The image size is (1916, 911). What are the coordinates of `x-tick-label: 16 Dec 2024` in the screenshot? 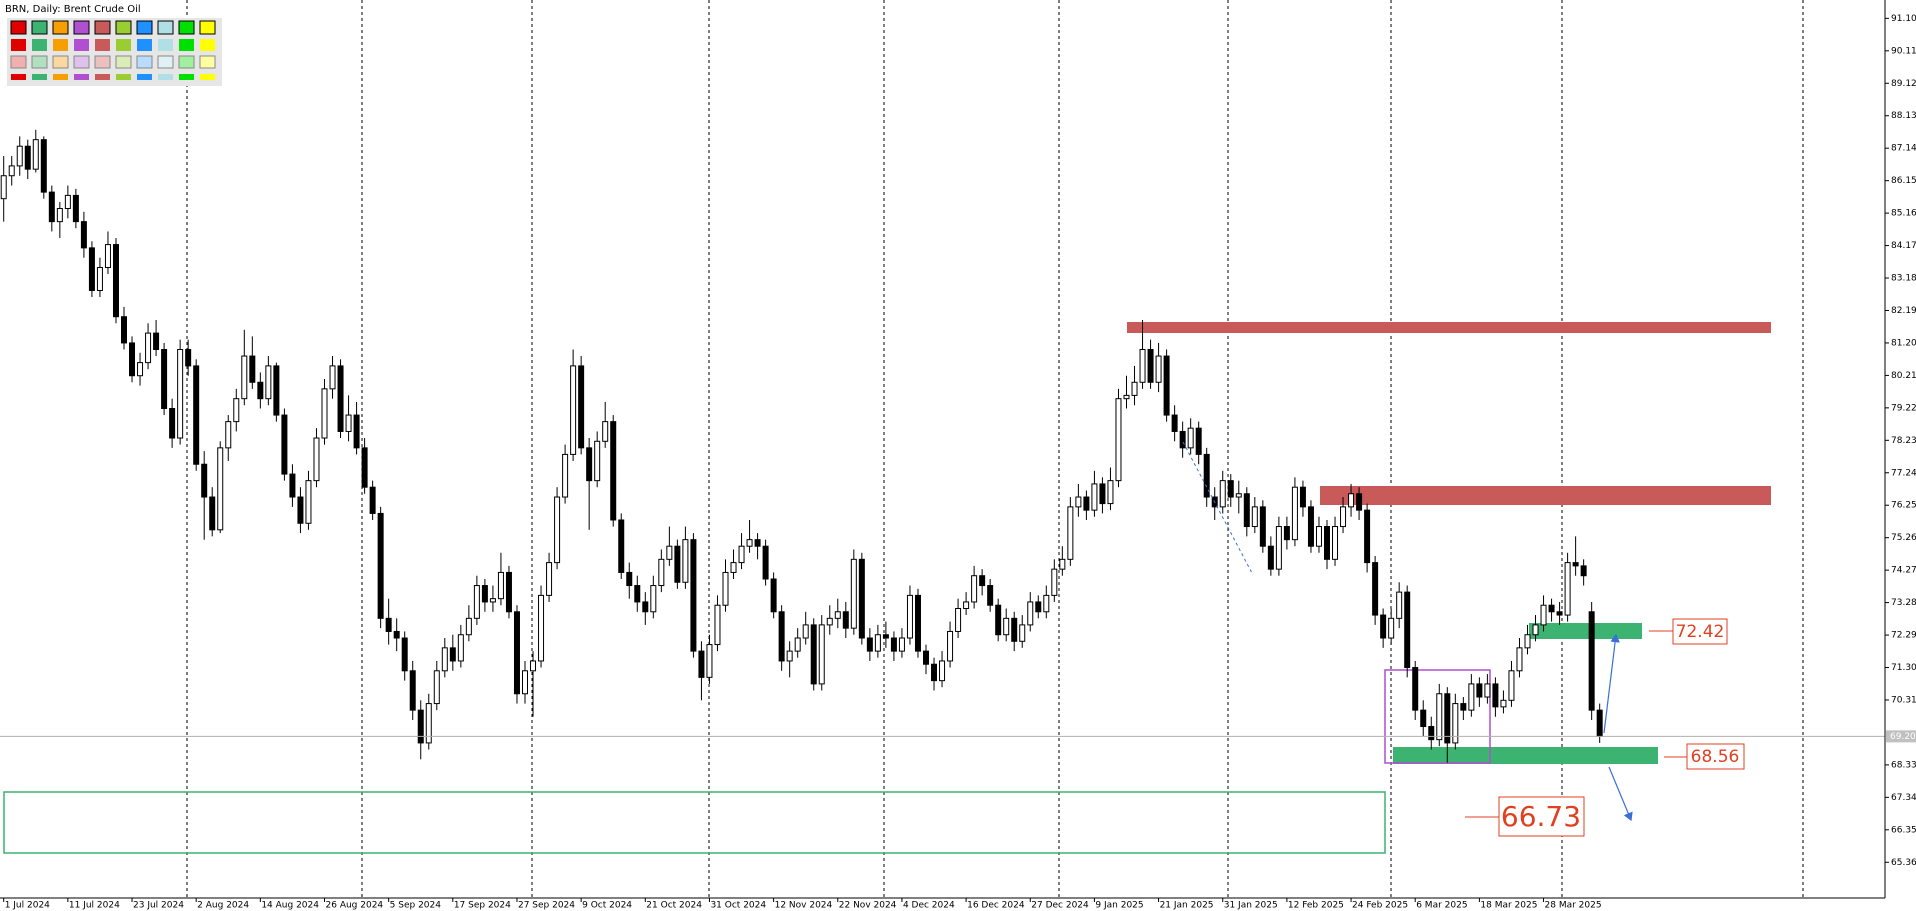 It's located at (996, 906).